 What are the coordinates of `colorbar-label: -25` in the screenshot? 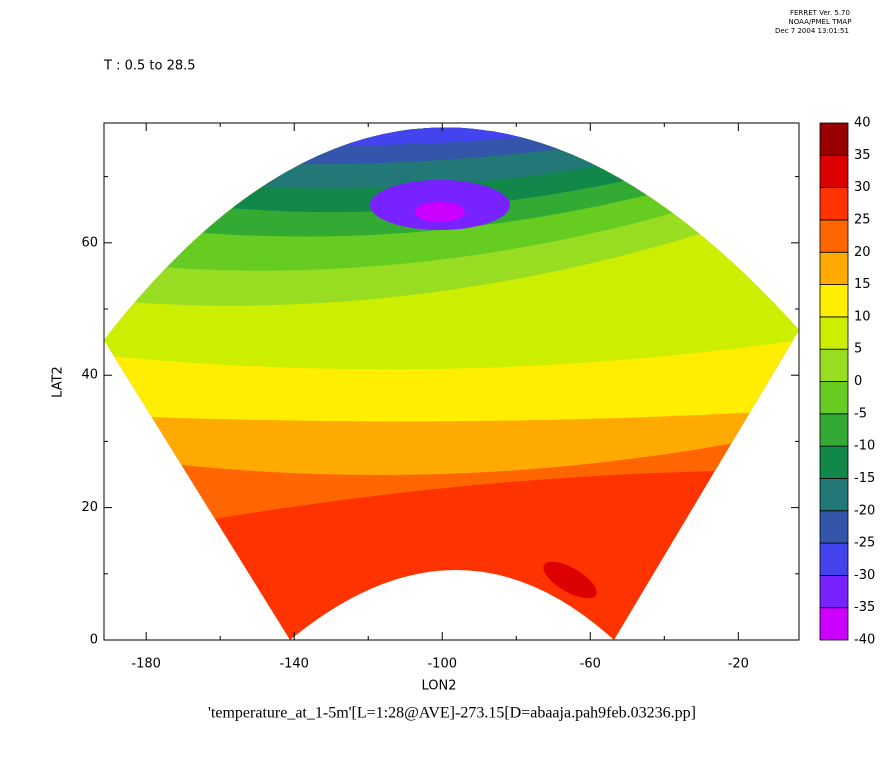 It's located at (864, 543).